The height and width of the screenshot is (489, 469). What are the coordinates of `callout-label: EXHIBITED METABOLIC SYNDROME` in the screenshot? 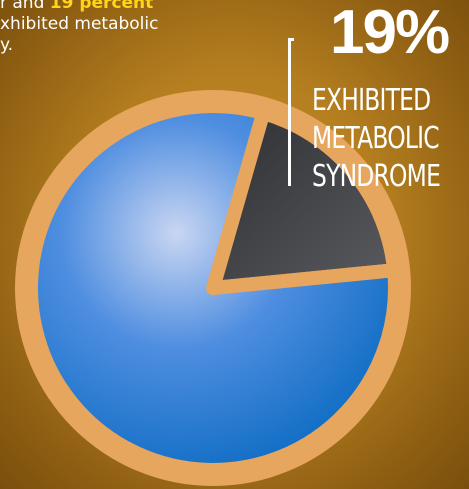 It's located at (376, 139).